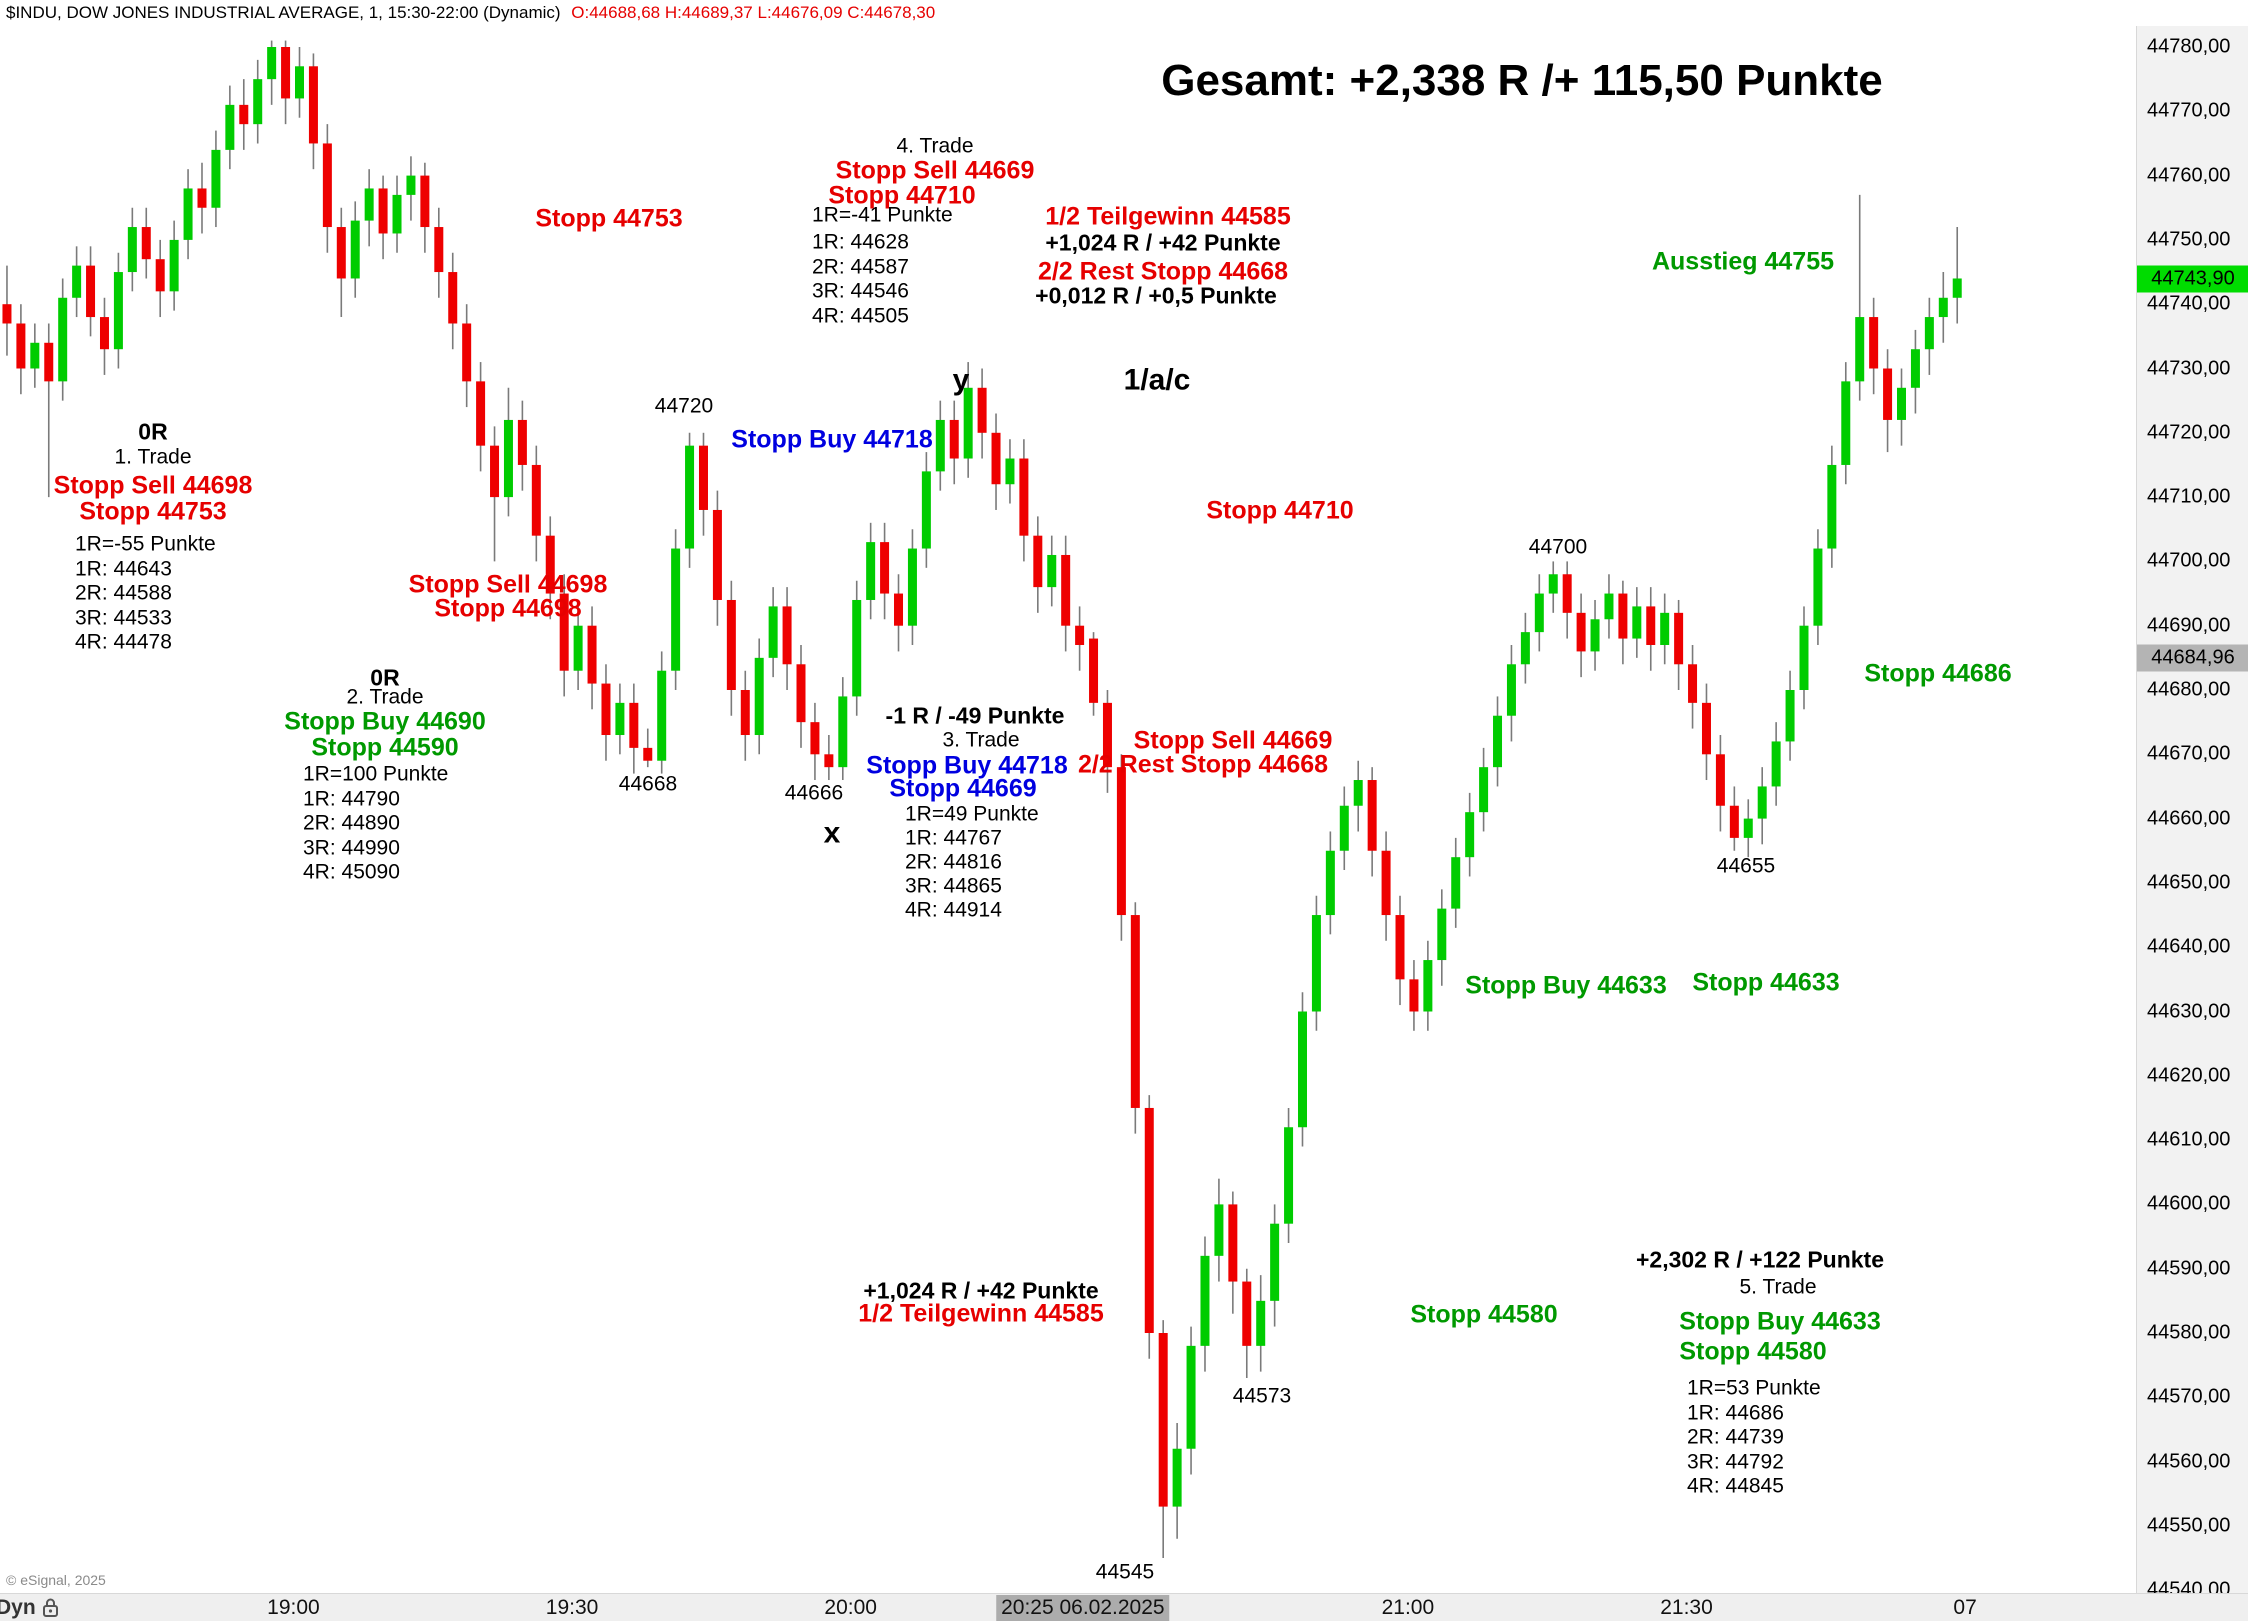 This screenshot has height=1621, width=2248. What do you see at coordinates (1735, 1462) in the screenshot?
I see `chart-annotation: 3R: 44792` at bounding box center [1735, 1462].